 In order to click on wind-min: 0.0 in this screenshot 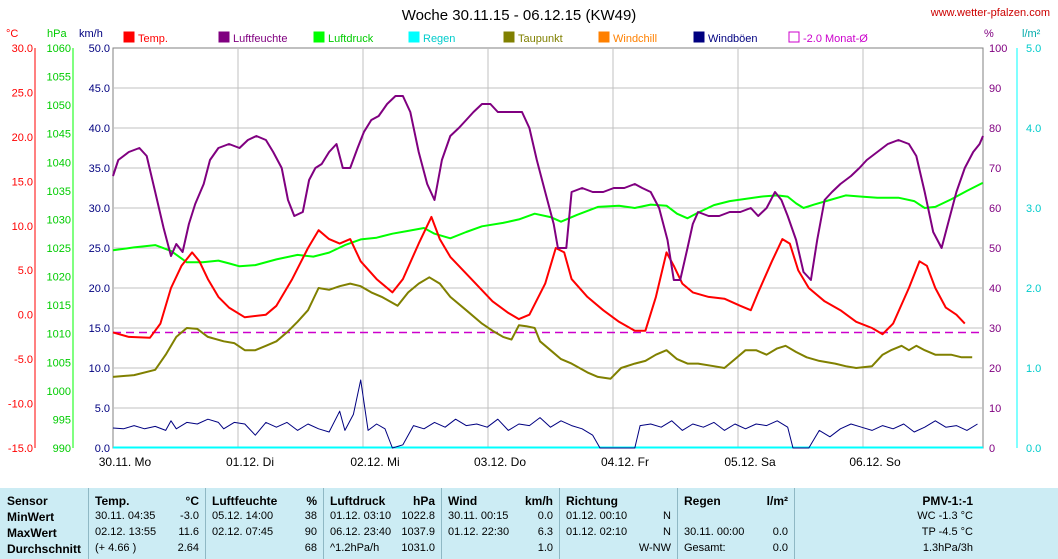, I will do `click(545, 516)`.